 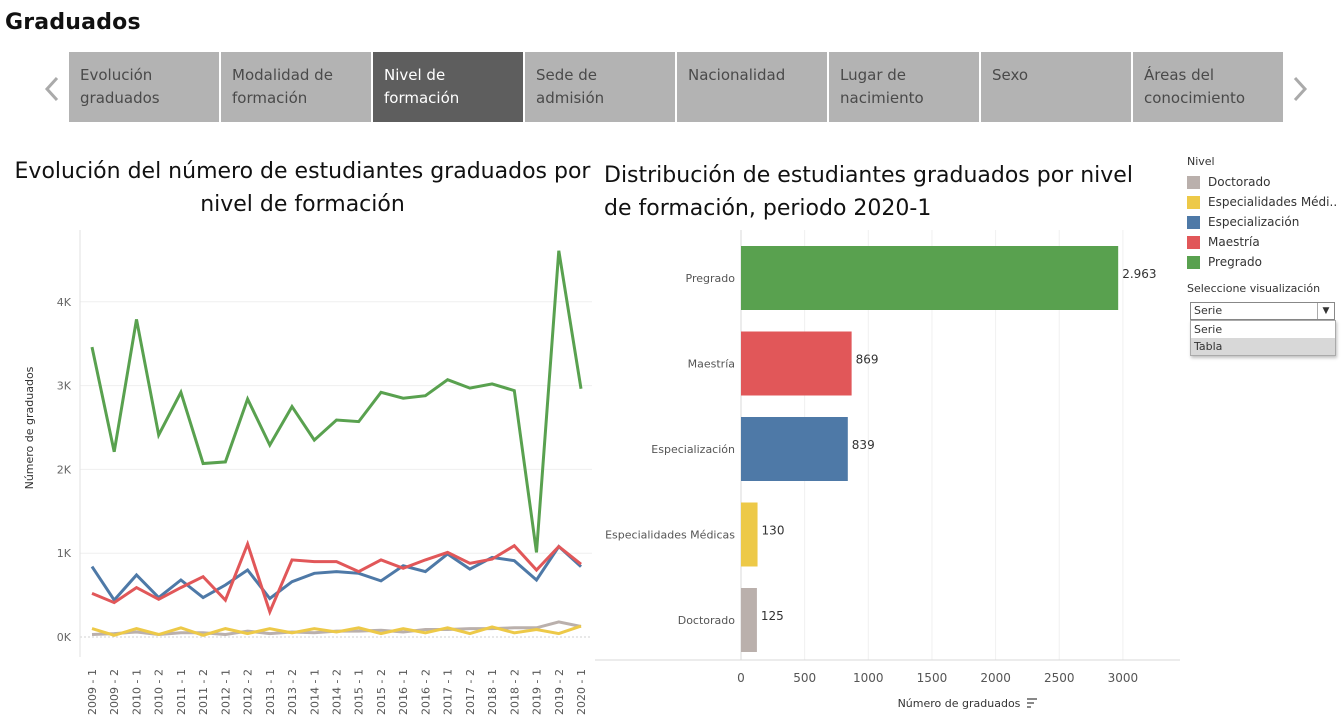 What do you see at coordinates (581, 692) in the screenshot?
I see `x-tick-label: 2020 - 1` at bounding box center [581, 692].